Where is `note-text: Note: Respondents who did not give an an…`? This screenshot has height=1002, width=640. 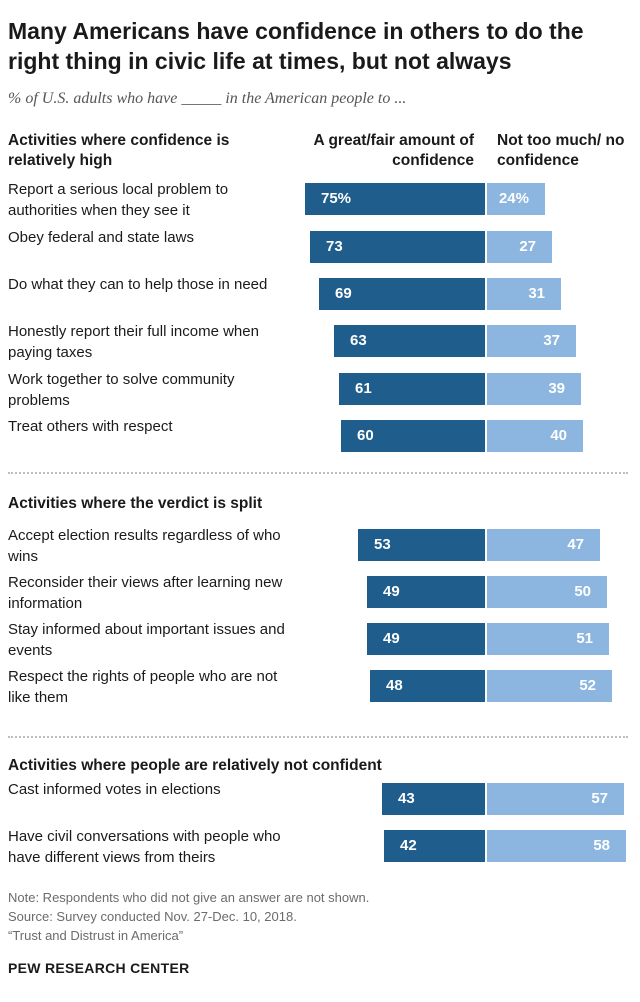 note-text: Note: Respondents who did not give an an… is located at coordinates (189, 897).